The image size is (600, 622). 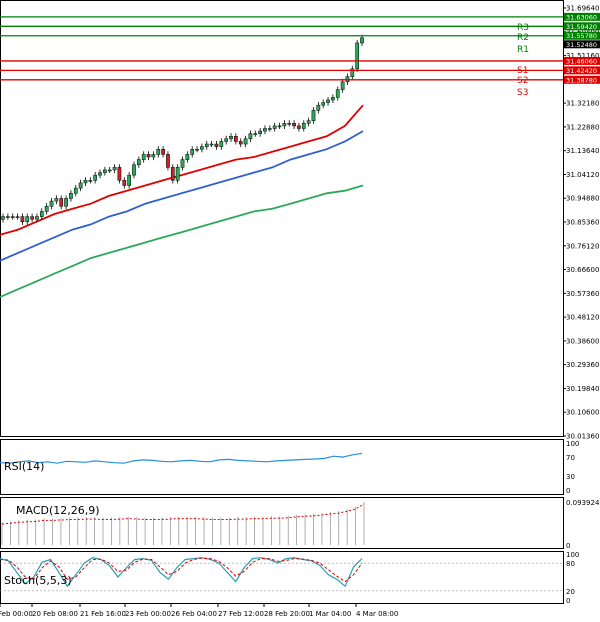 What do you see at coordinates (568, 491) in the screenshot?
I see `rsi-tick-label: 0` at bounding box center [568, 491].